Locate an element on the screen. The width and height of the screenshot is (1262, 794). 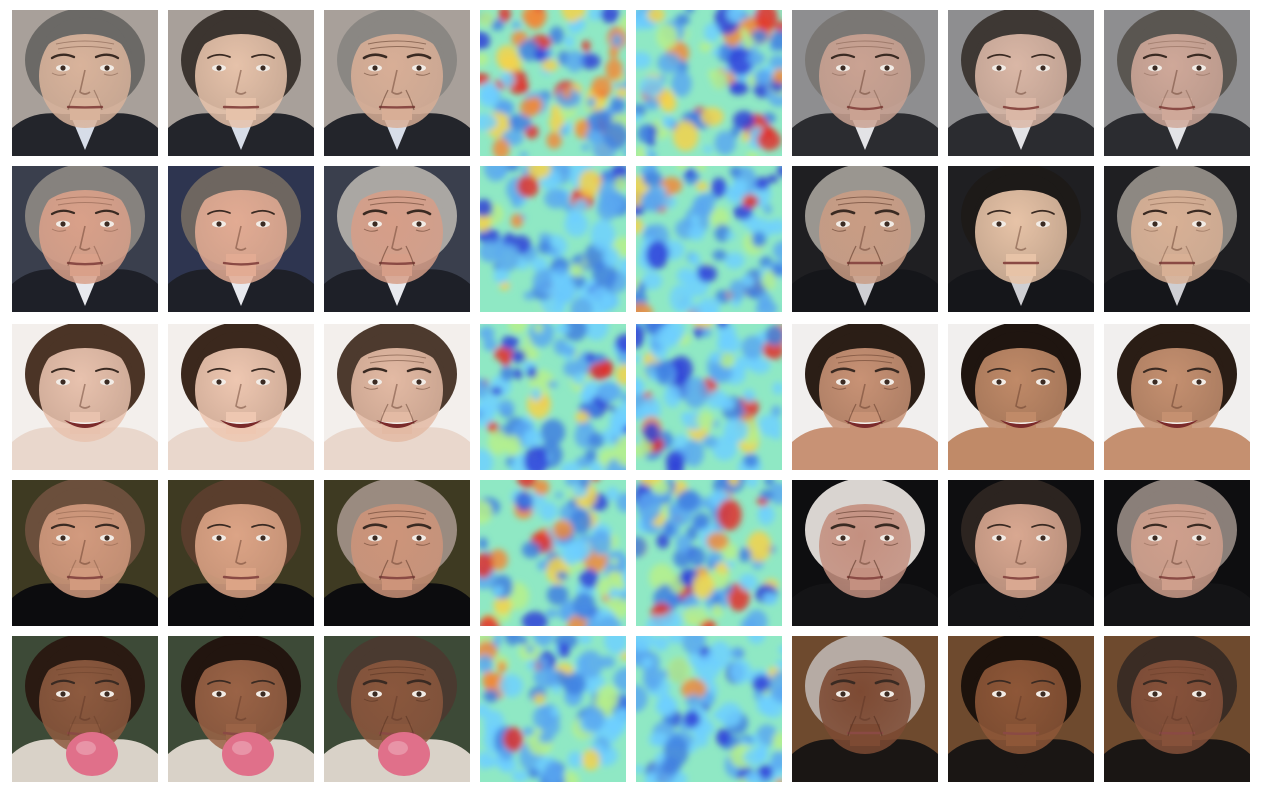
row-3-aged-photo is located at coordinates (397, 397).